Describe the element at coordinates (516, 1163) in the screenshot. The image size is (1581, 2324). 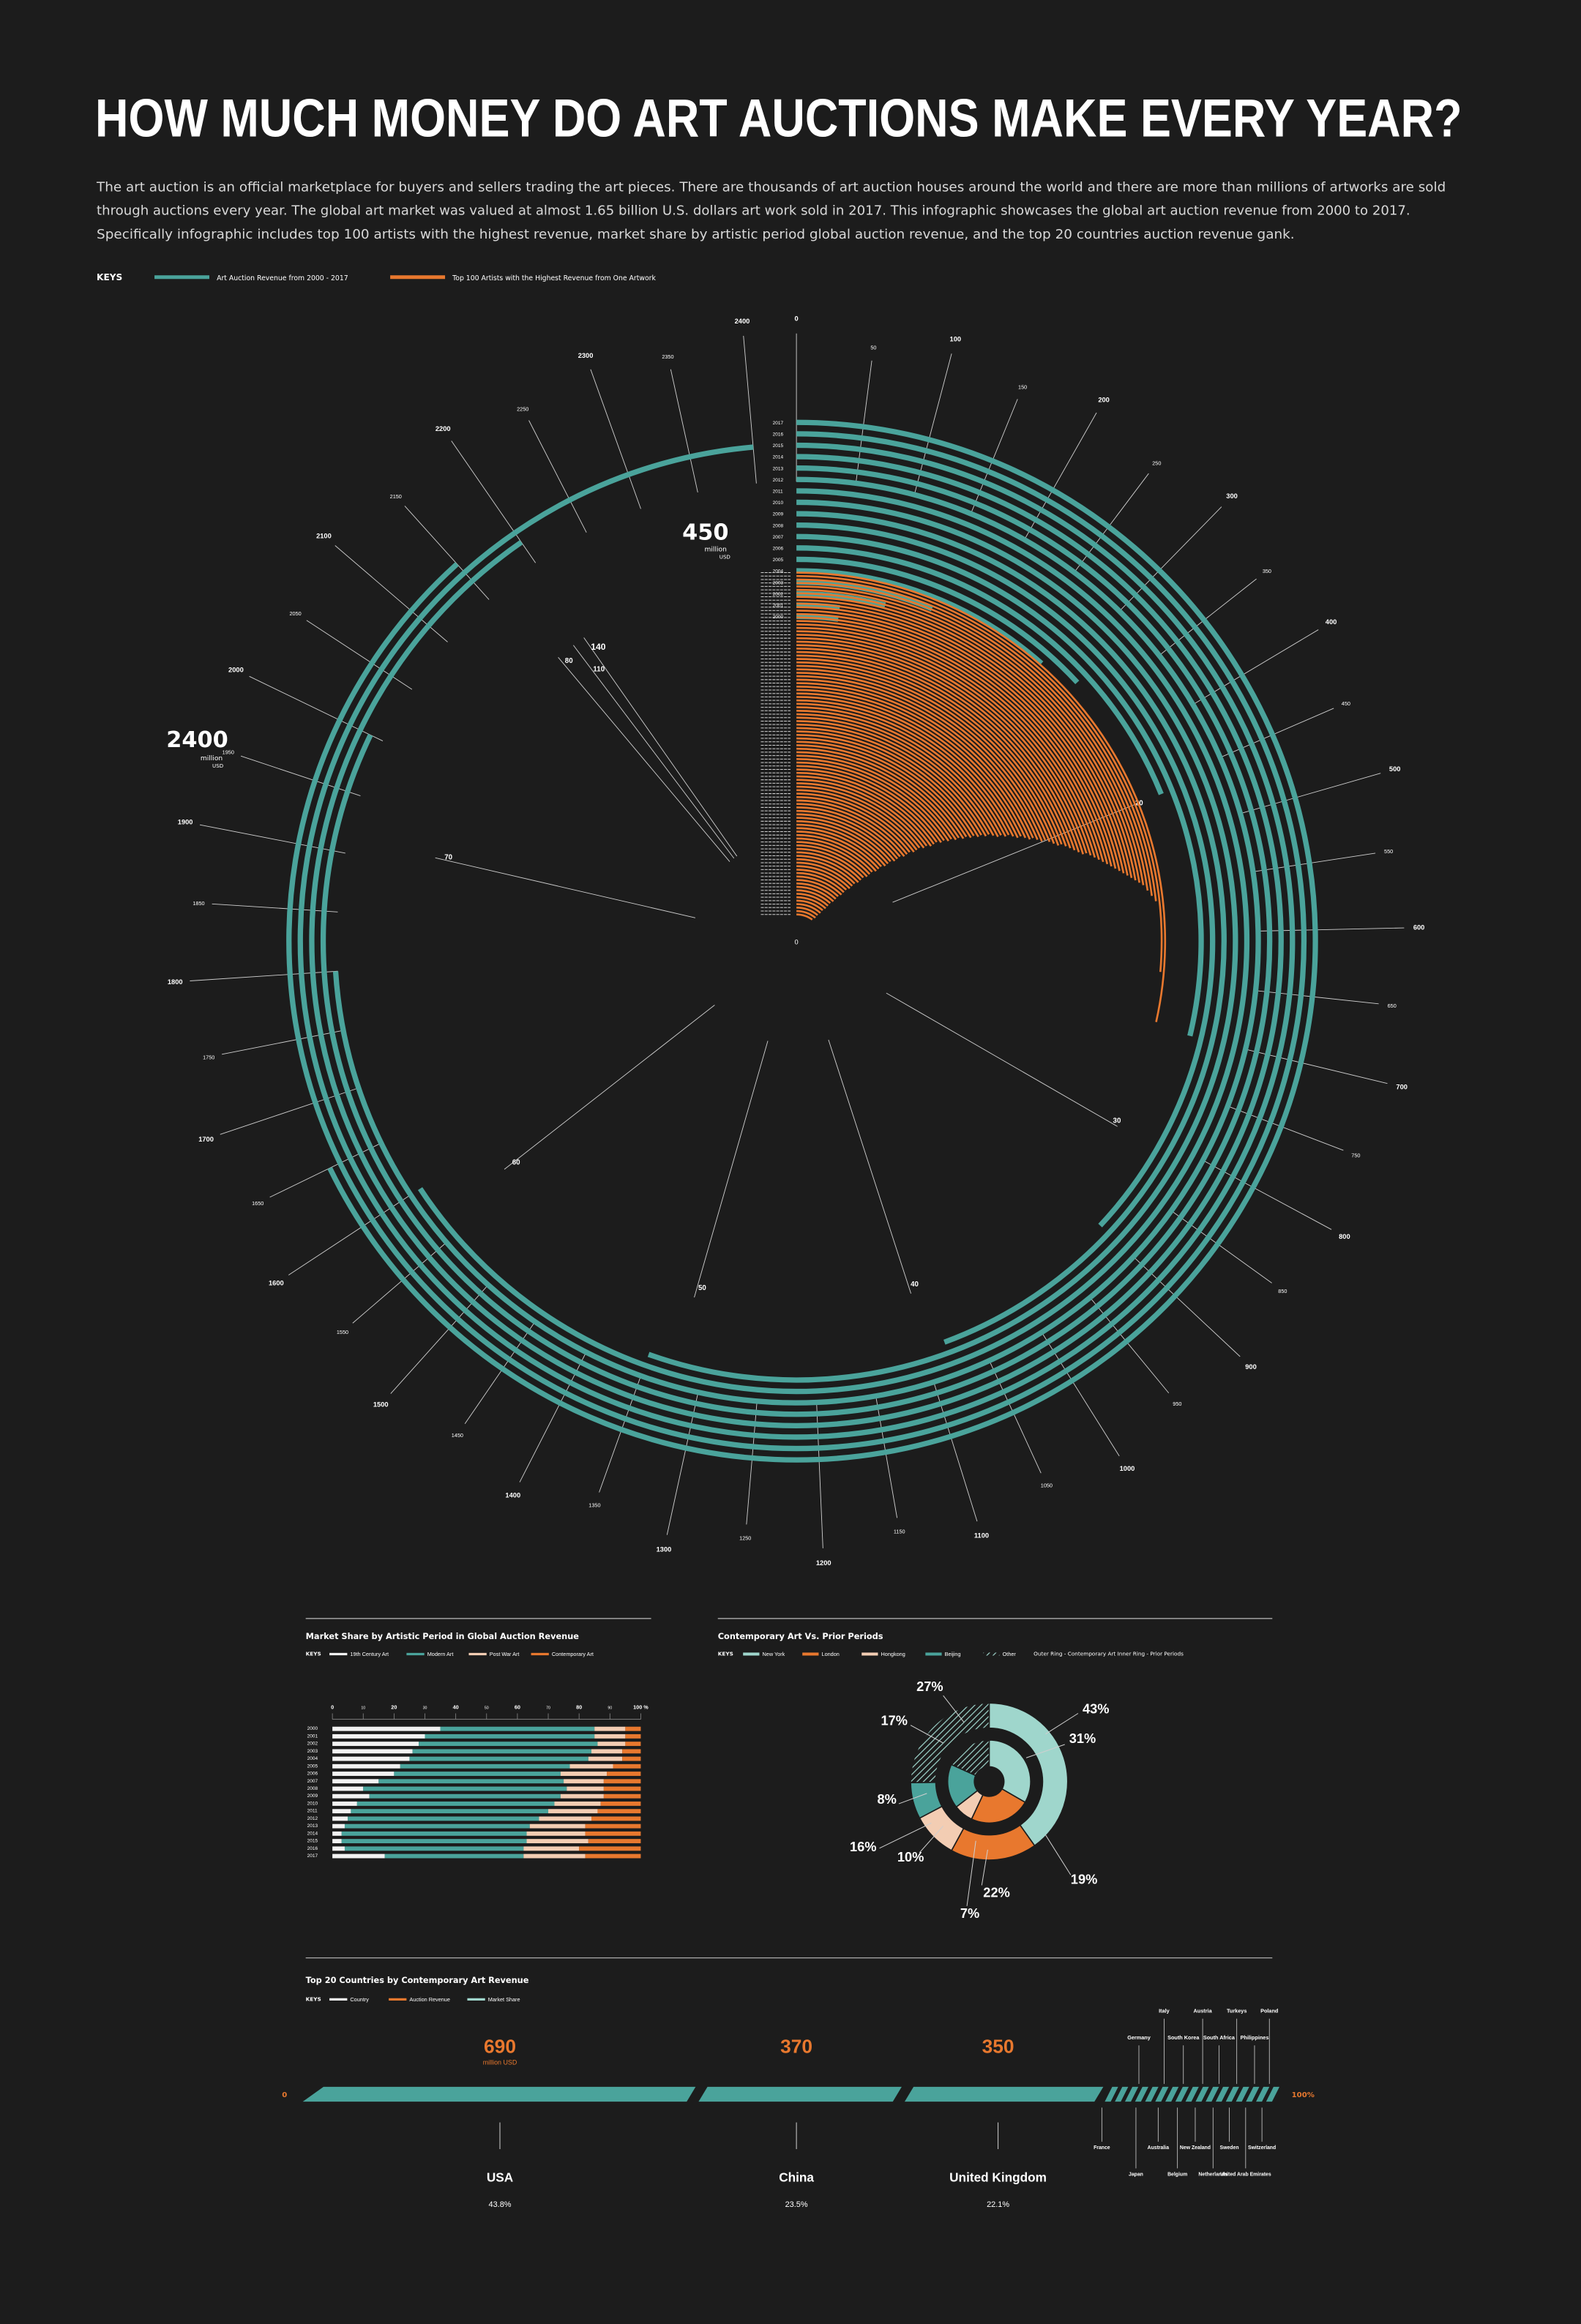
I see `orange-tick-label: 60` at that location.